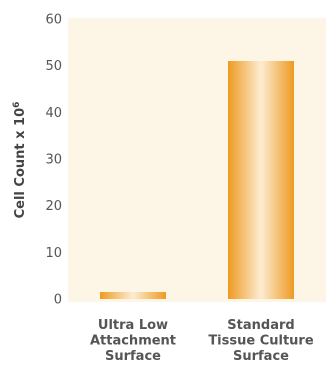  Describe the element at coordinates (58, 300) in the screenshot. I see `y-tick-label-0: 0` at that location.